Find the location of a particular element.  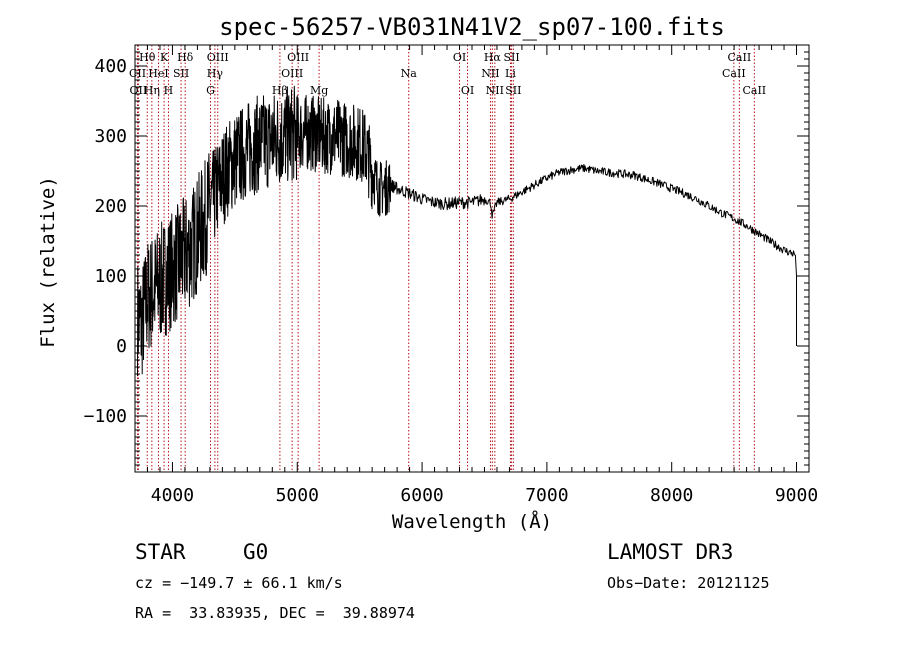

x-tick-label: 5000 is located at coordinates (297, 495).